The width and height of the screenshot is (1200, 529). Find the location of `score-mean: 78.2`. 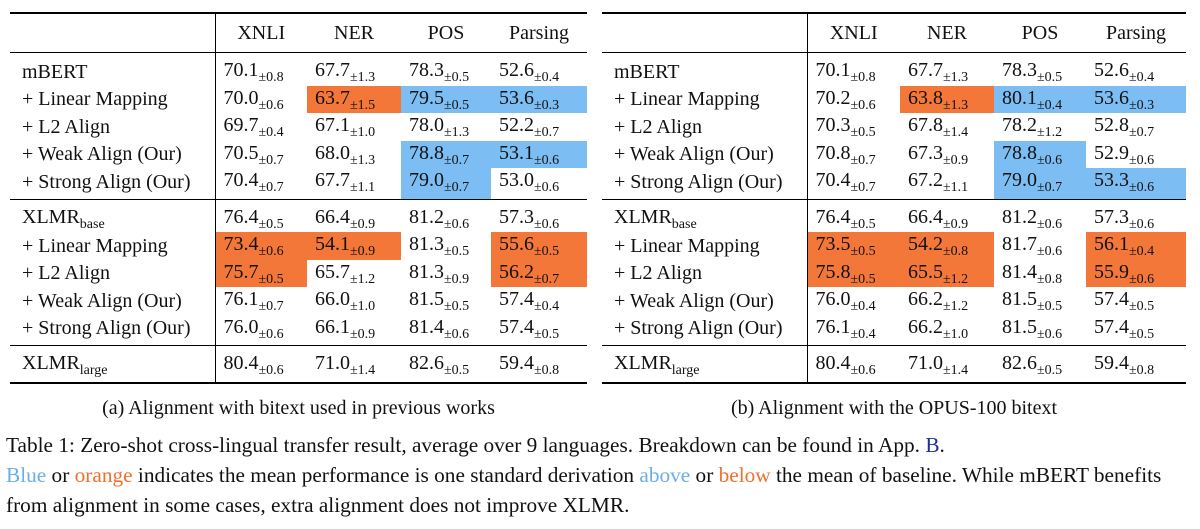

score-mean: 78.2 is located at coordinates (1019, 125).